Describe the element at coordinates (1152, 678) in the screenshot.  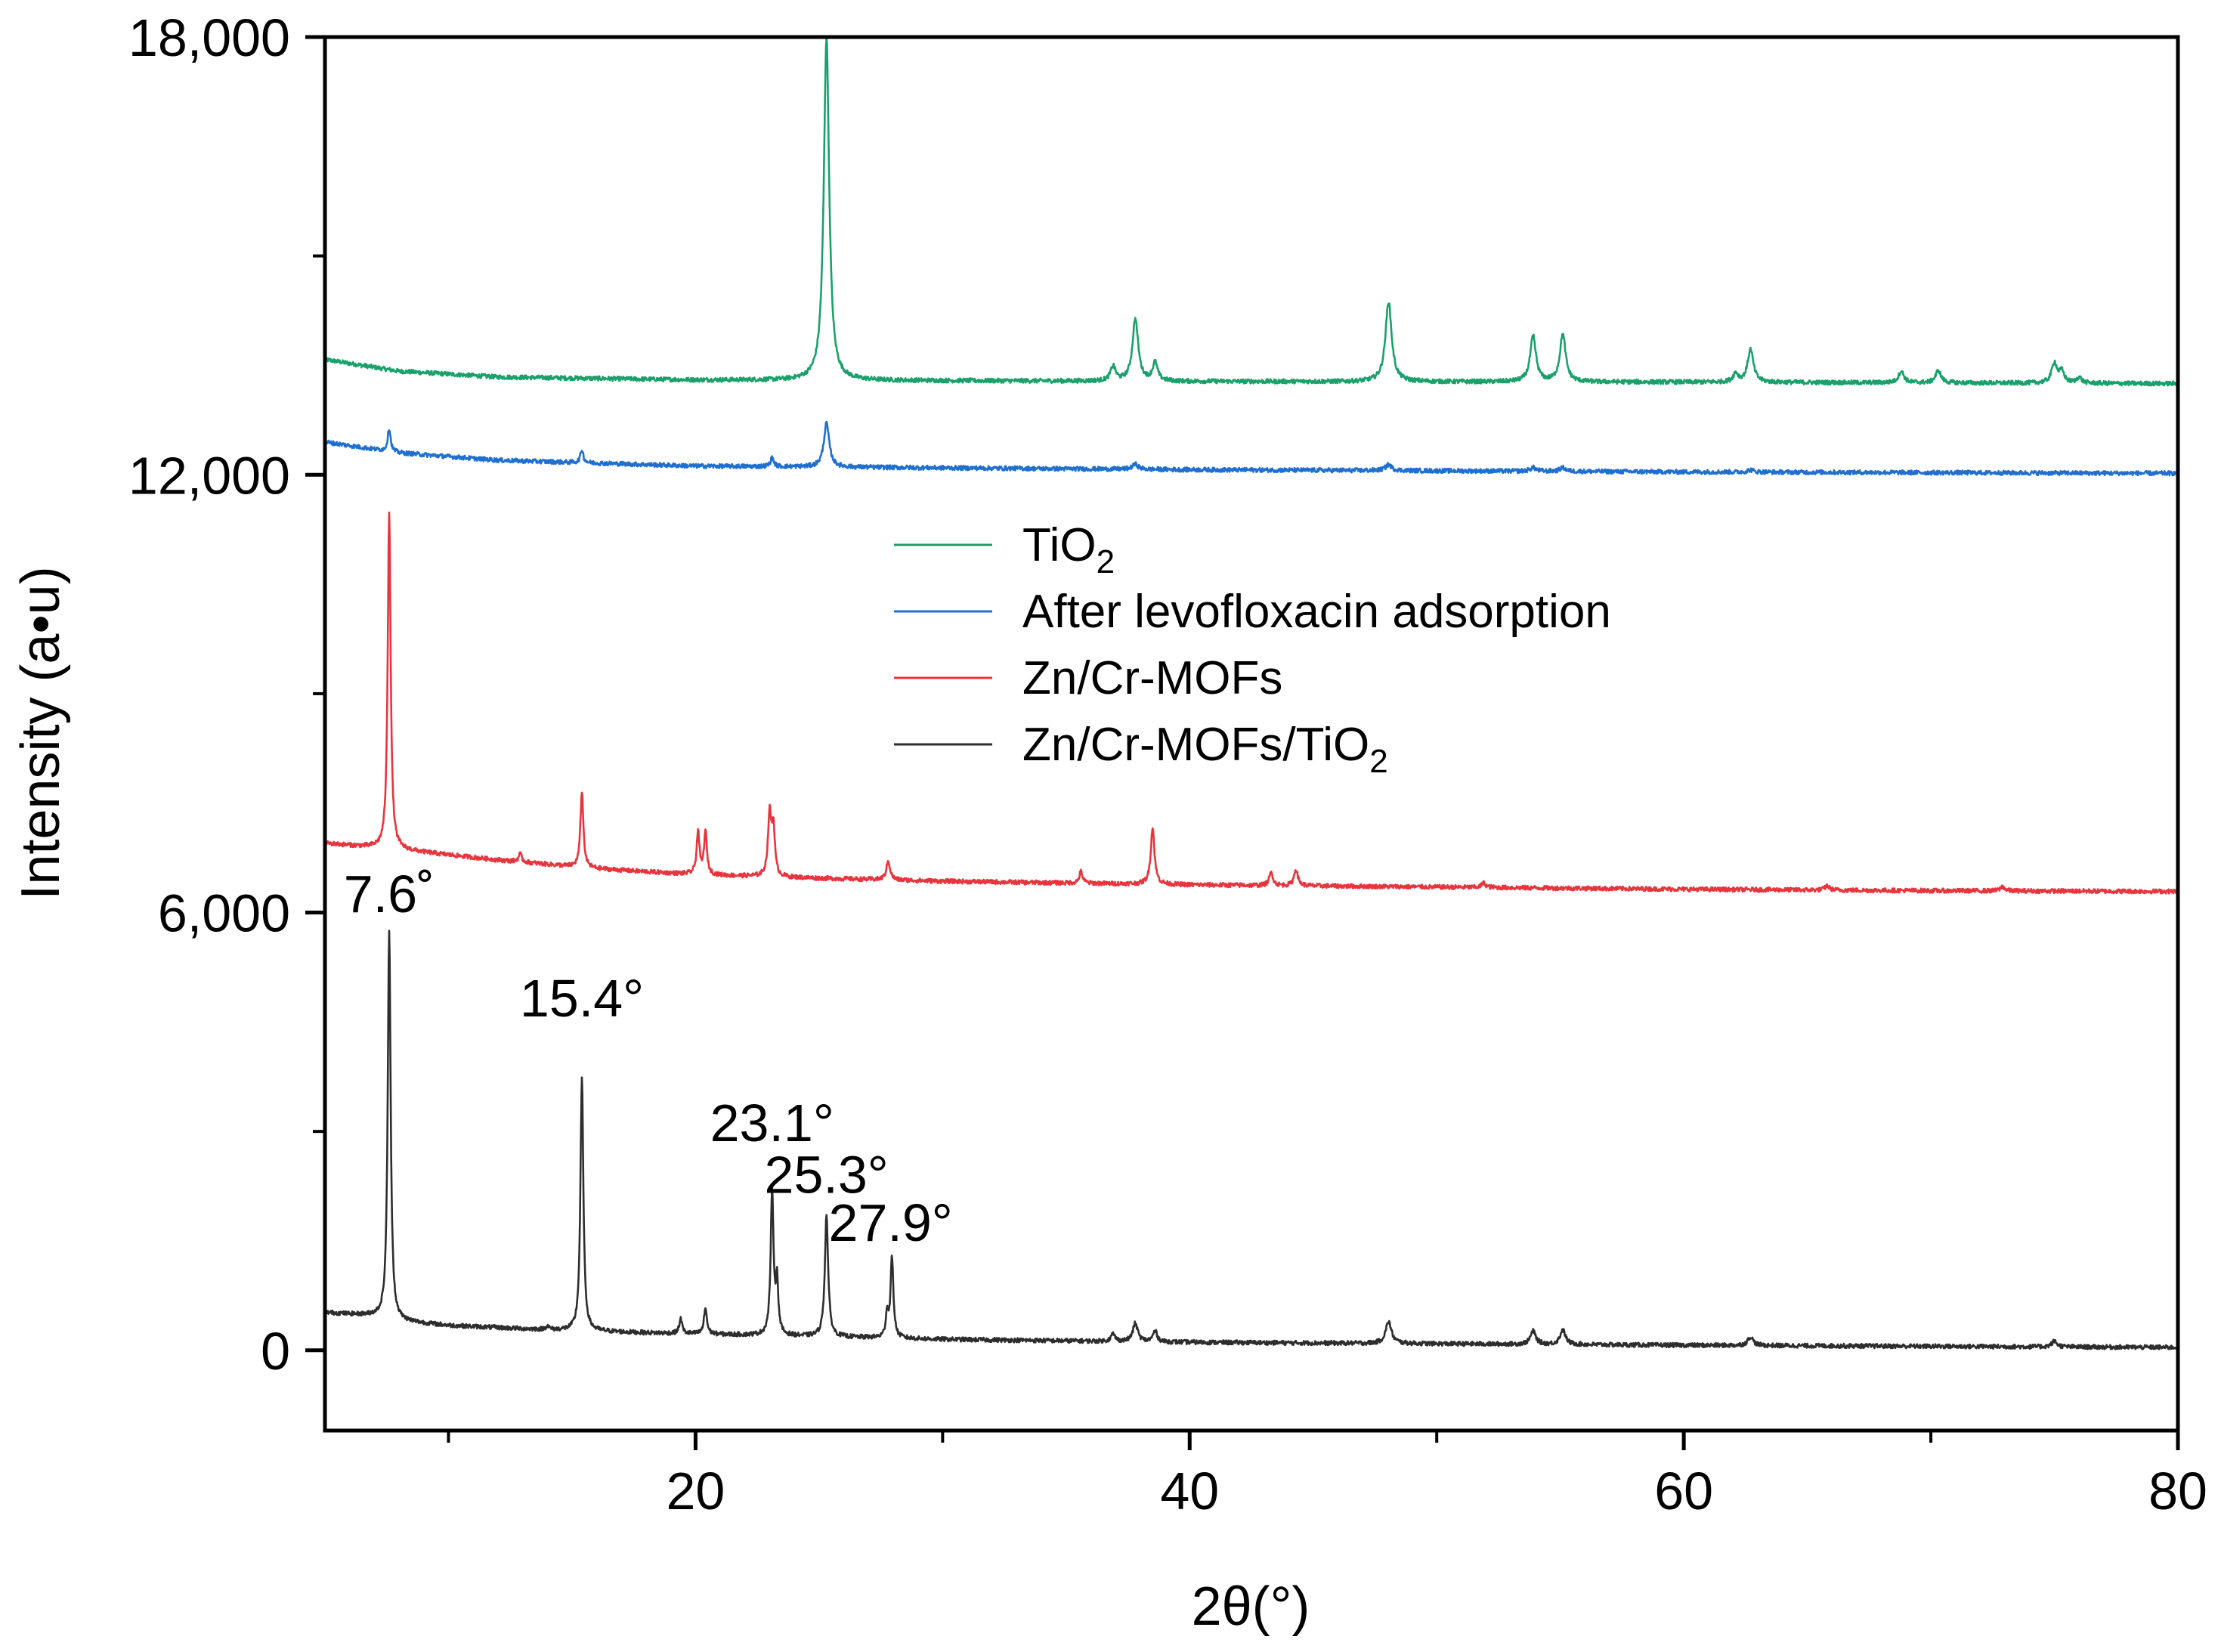
I see `legend-label-znmof: Zn/Cr-MOFs` at that location.